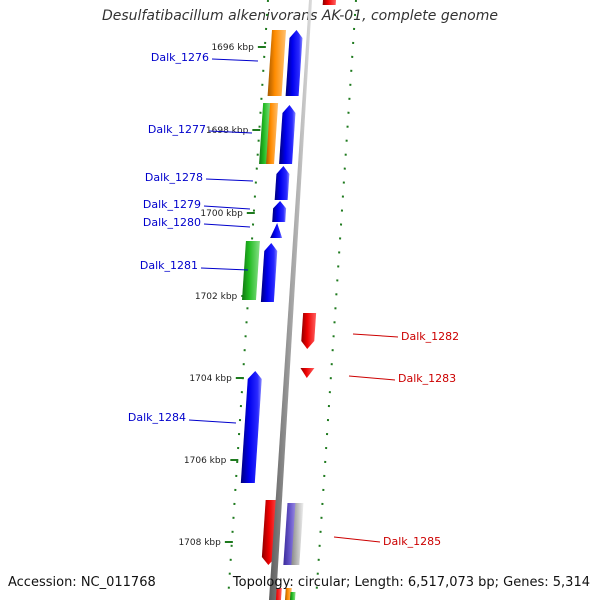 The width and height of the screenshot is (600, 600). Describe the element at coordinates (180, 57) in the screenshot. I see `gene-name: Dalk_1276` at that location.